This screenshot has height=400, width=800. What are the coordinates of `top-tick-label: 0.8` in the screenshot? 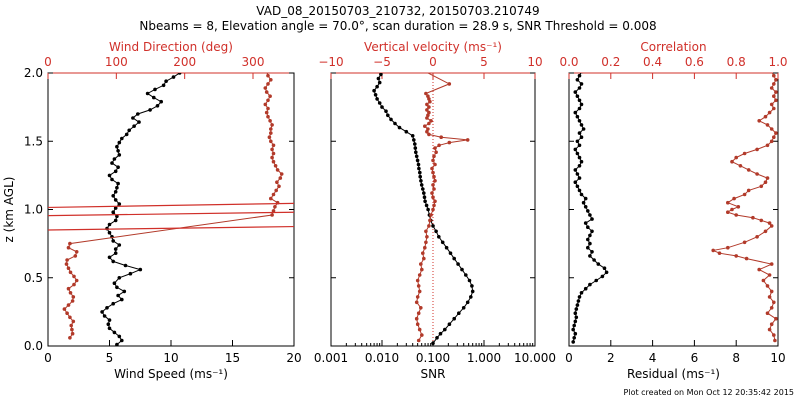 It's located at (736, 62).